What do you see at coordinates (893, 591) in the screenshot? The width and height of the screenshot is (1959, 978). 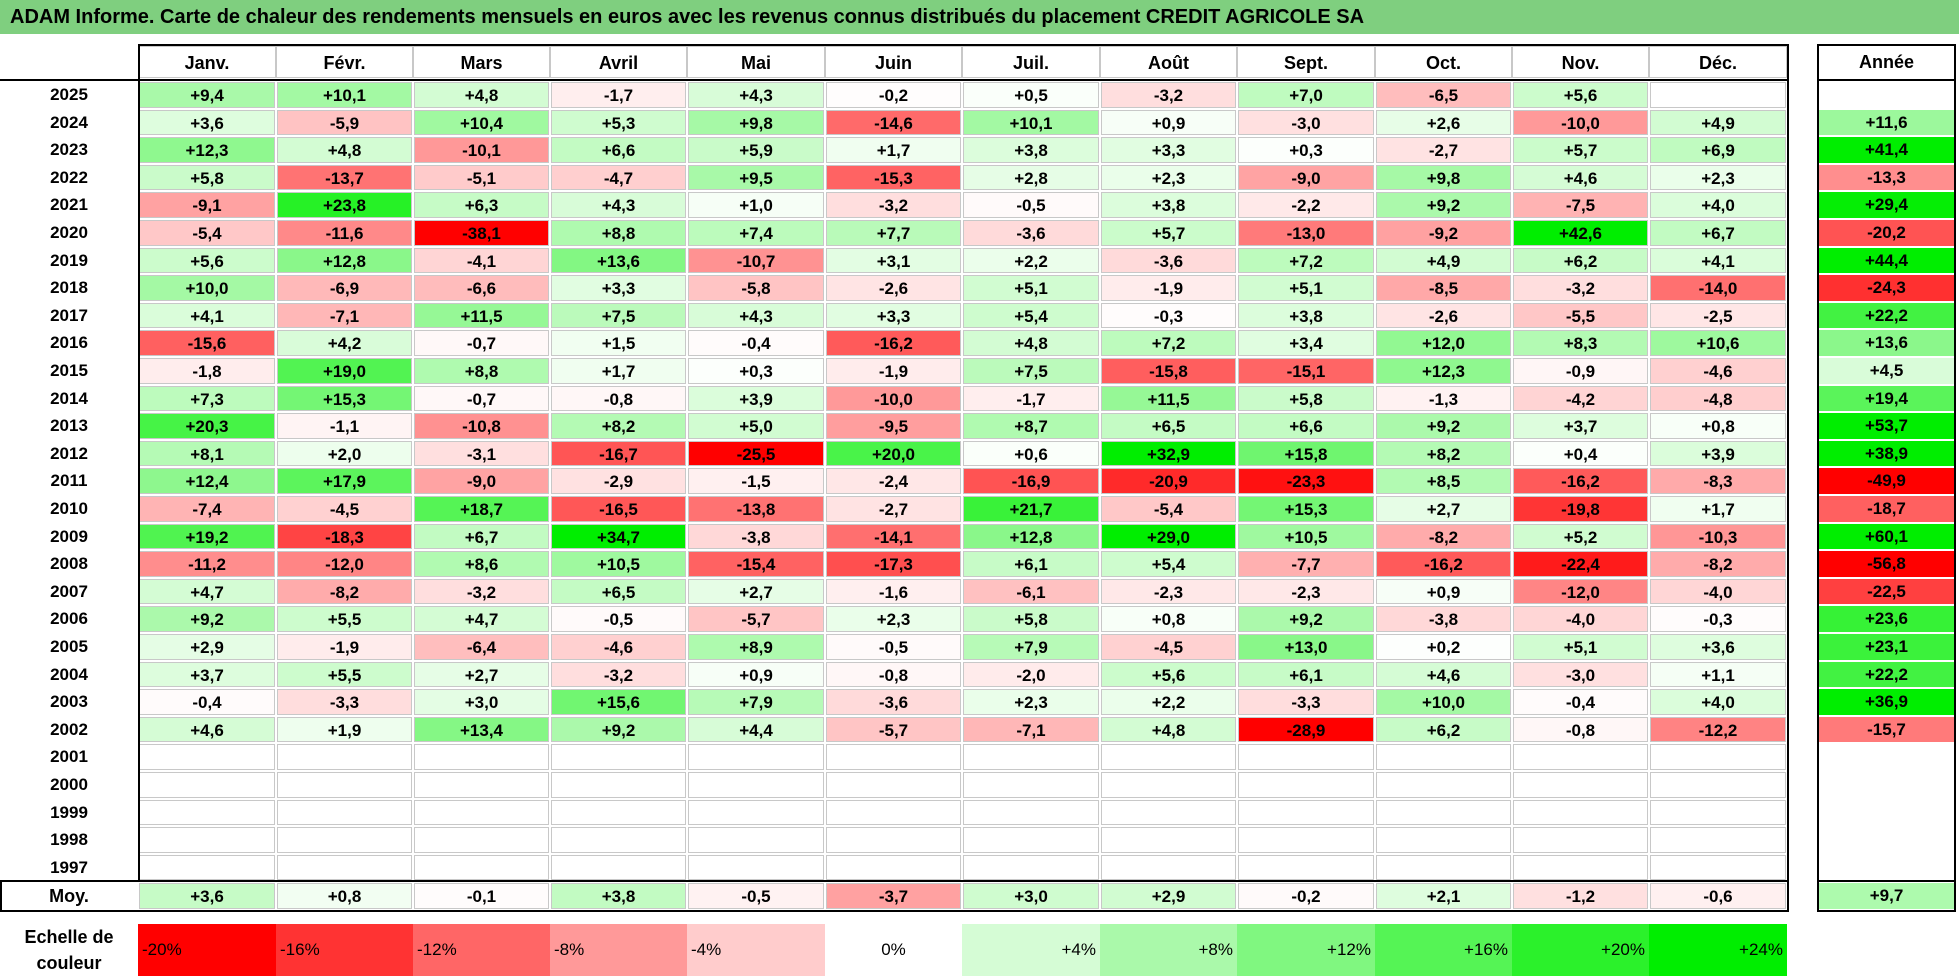 I see `heatmap-cell: -1,6` at bounding box center [893, 591].